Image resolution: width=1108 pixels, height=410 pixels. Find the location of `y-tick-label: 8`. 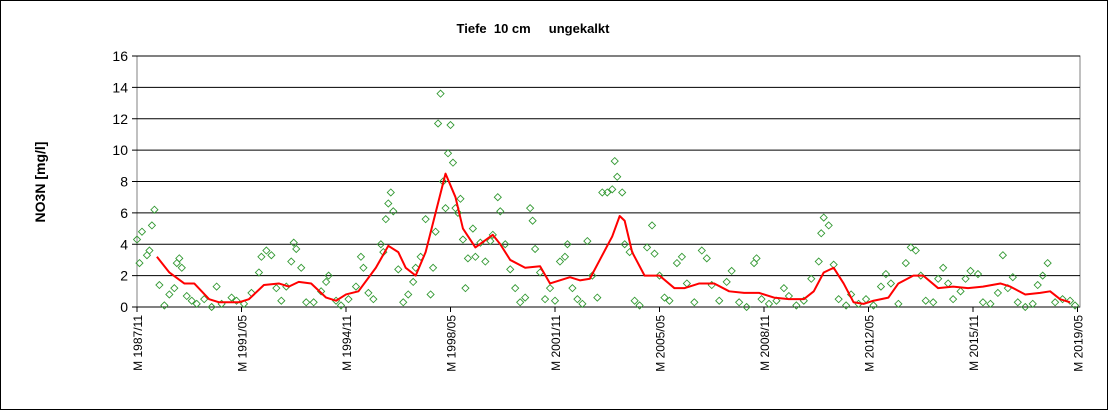

y-tick-label: 8 is located at coordinates (124, 182).